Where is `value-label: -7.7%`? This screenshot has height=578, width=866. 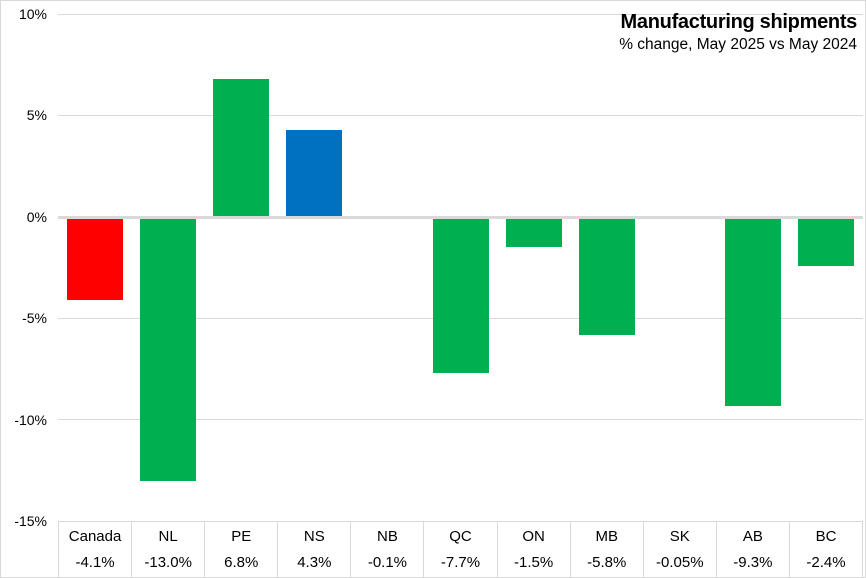
value-label: -7.7% is located at coordinates (460, 563).